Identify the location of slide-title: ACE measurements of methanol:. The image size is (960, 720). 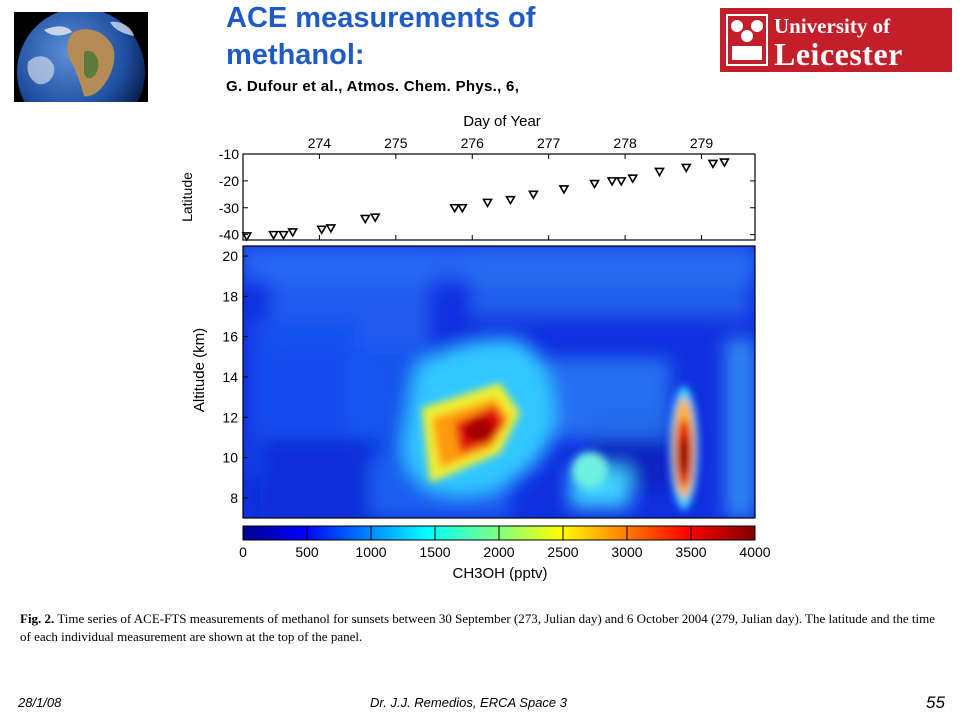
(380, 37).